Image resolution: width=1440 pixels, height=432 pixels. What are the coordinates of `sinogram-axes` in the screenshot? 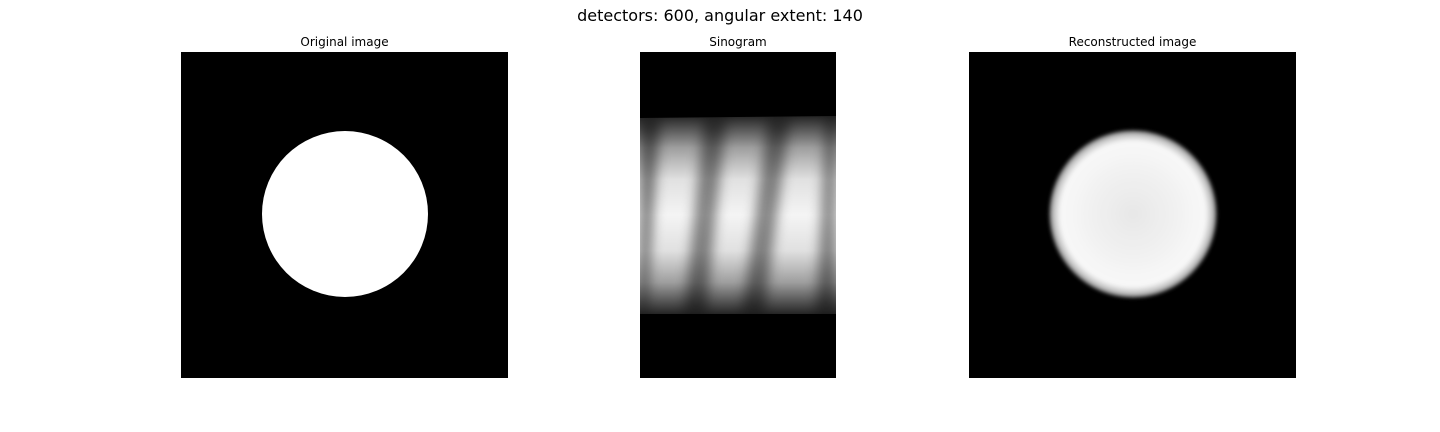 It's located at (738, 215).